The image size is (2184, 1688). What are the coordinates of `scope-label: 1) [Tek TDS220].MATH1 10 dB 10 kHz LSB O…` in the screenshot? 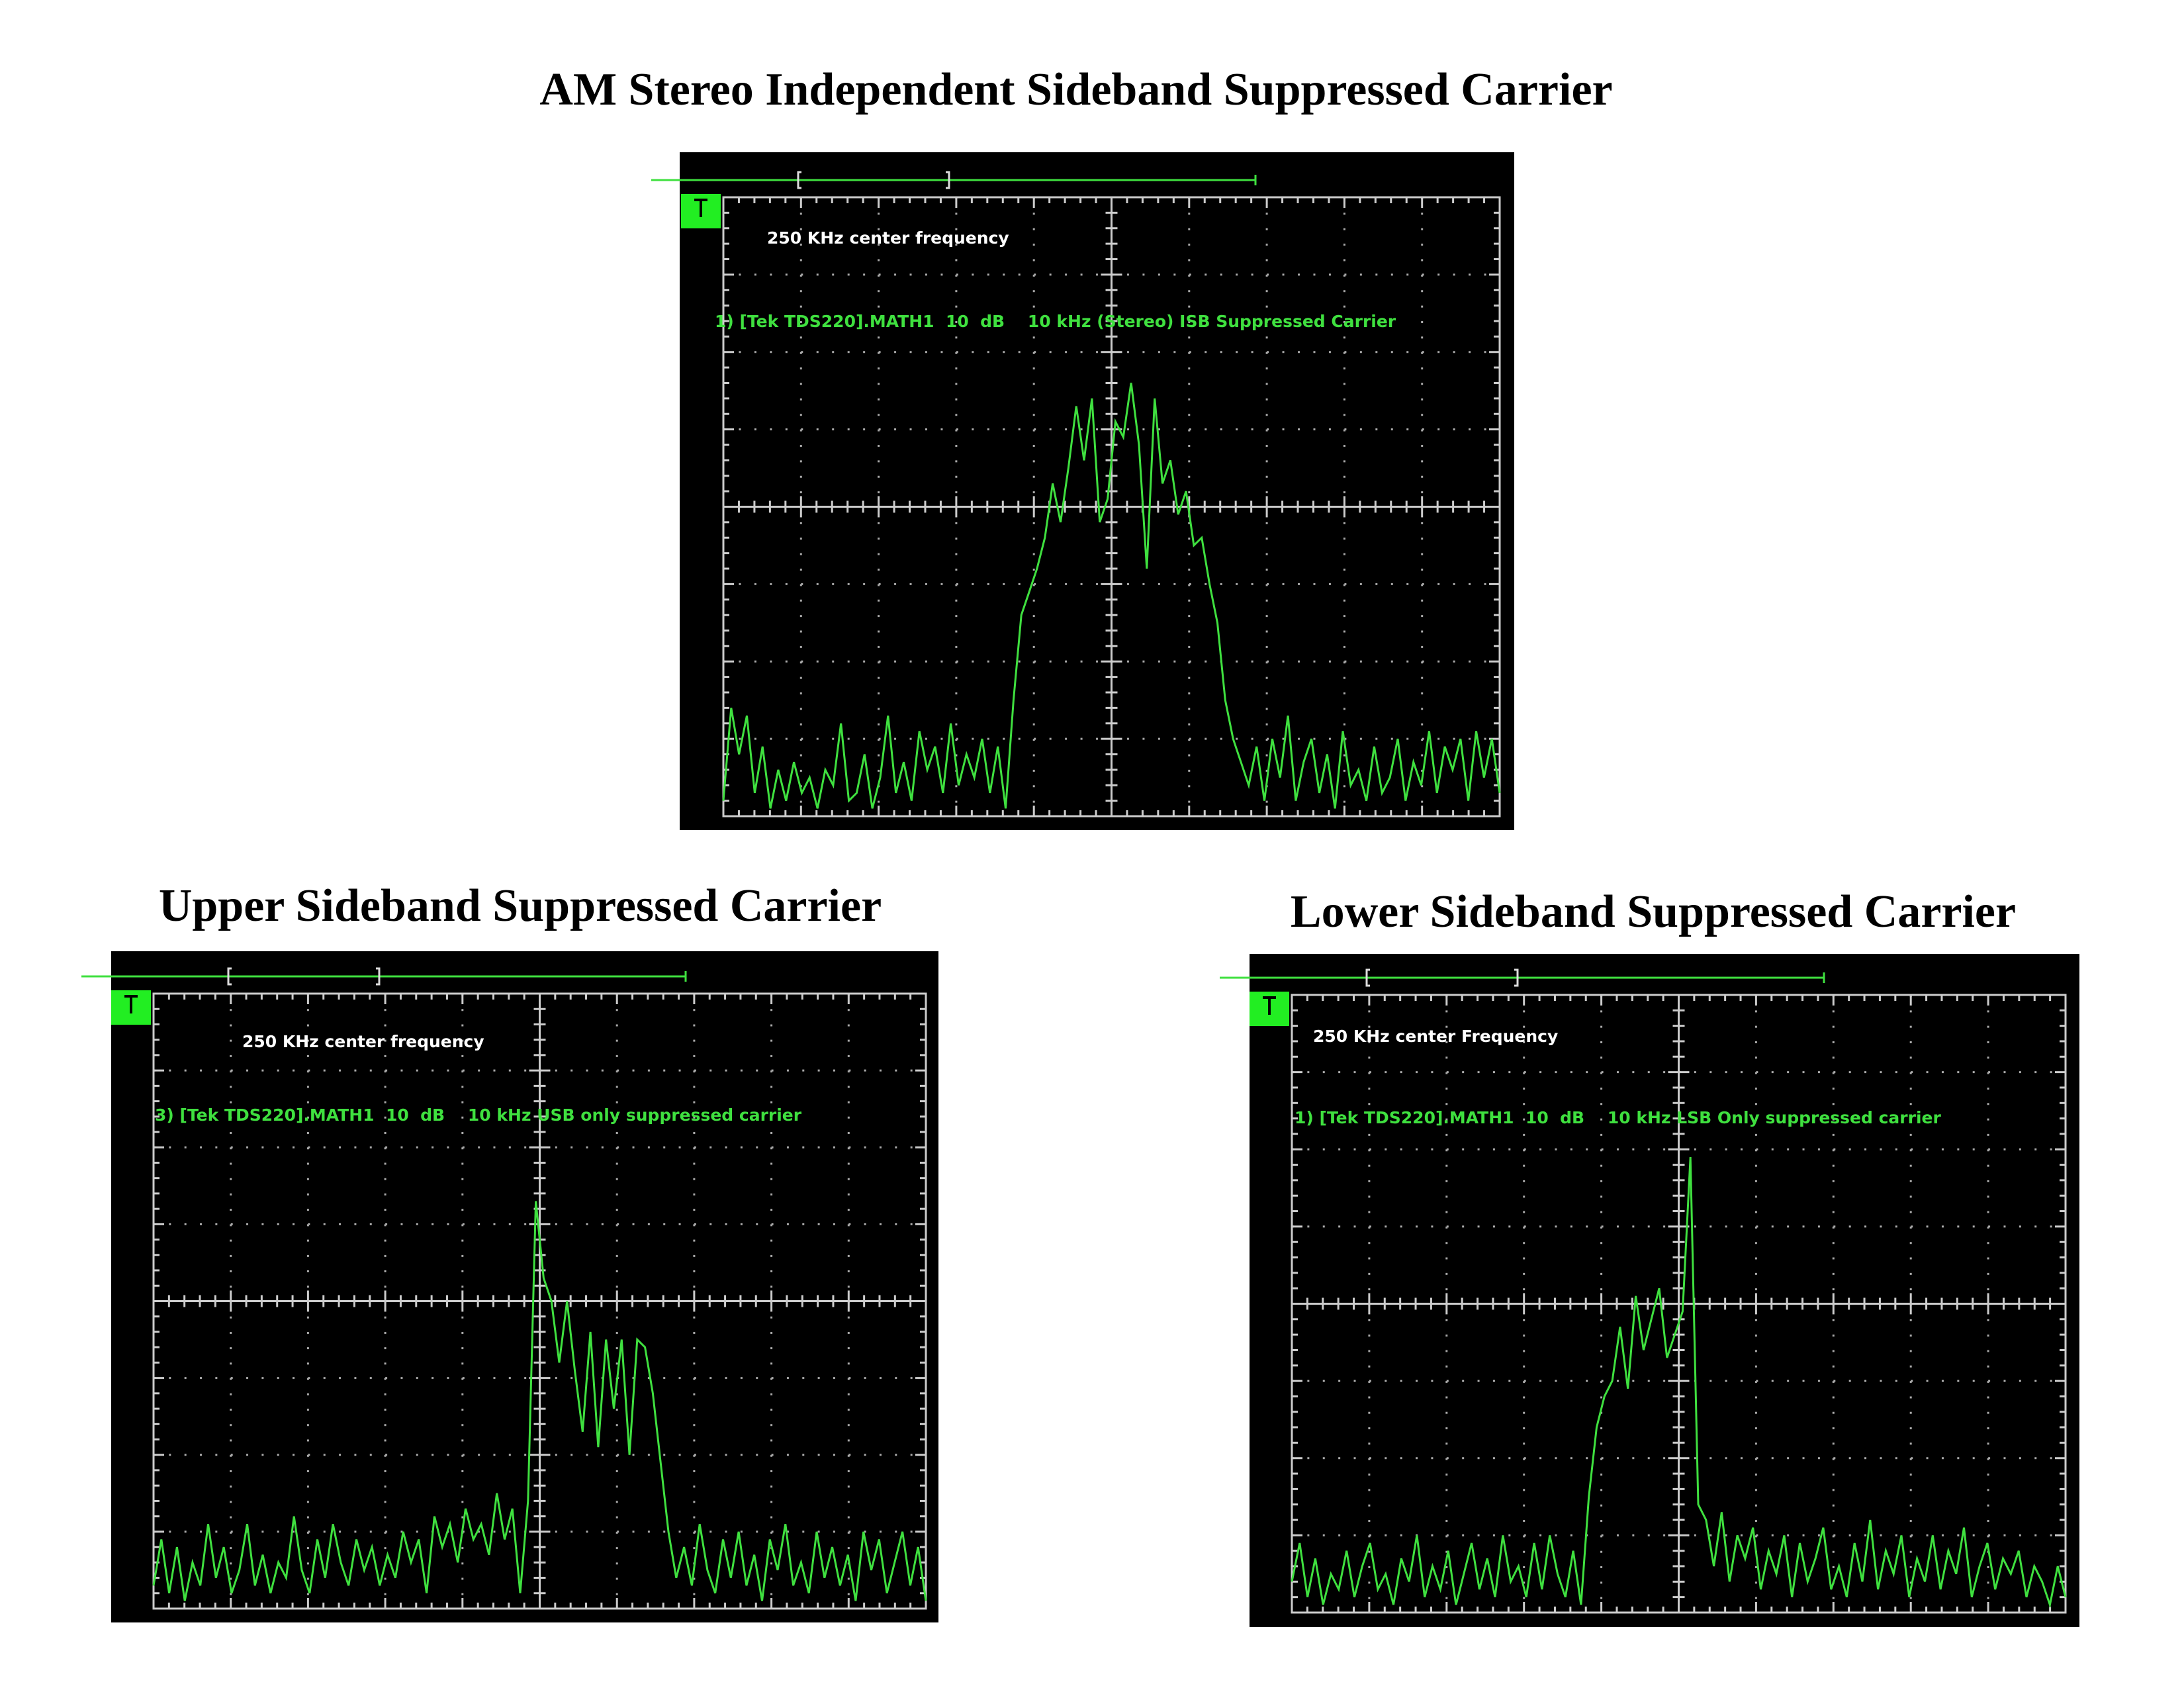 It's located at (1618, 1117).